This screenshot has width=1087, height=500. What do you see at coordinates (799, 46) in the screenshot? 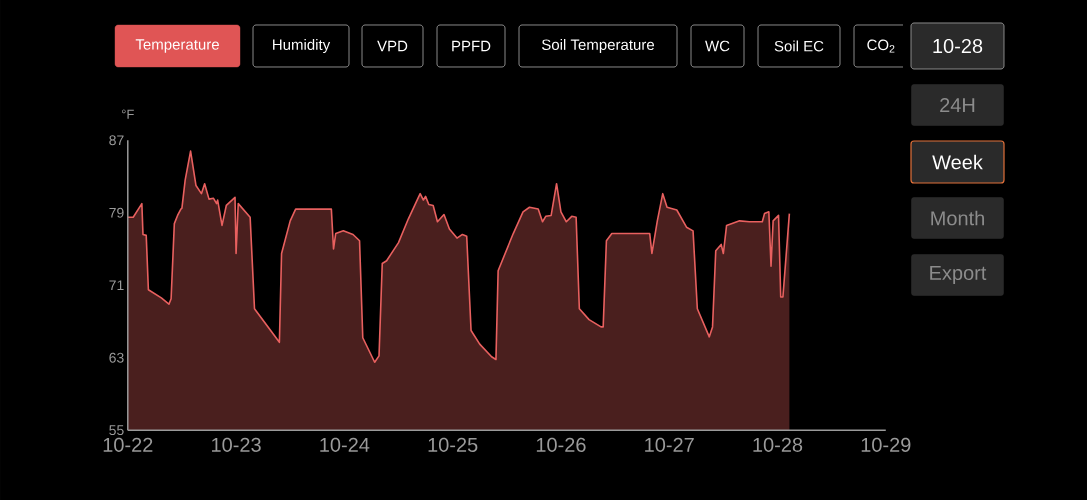
I see `text: Soil EC` at bounding box center [799, 46].